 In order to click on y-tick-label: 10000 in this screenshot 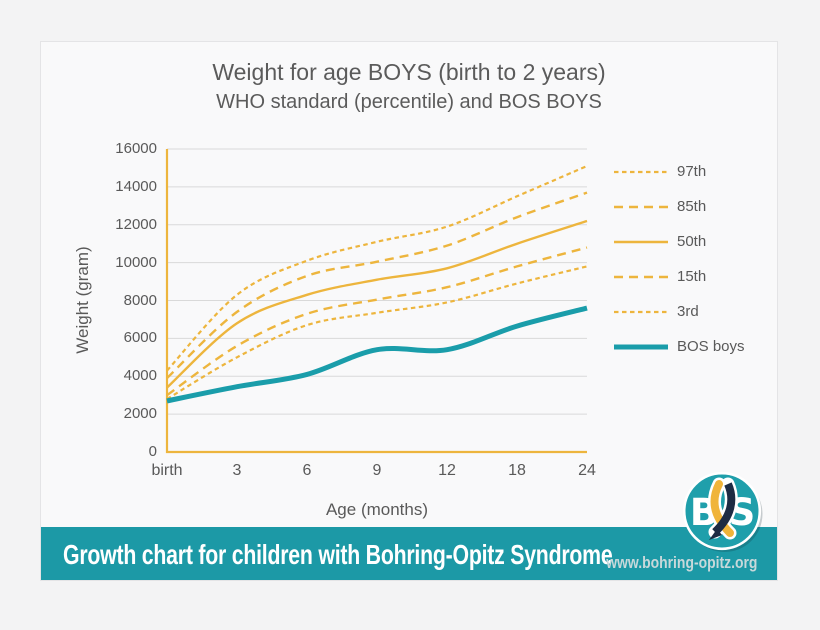, I will do `click(136, 262)`.